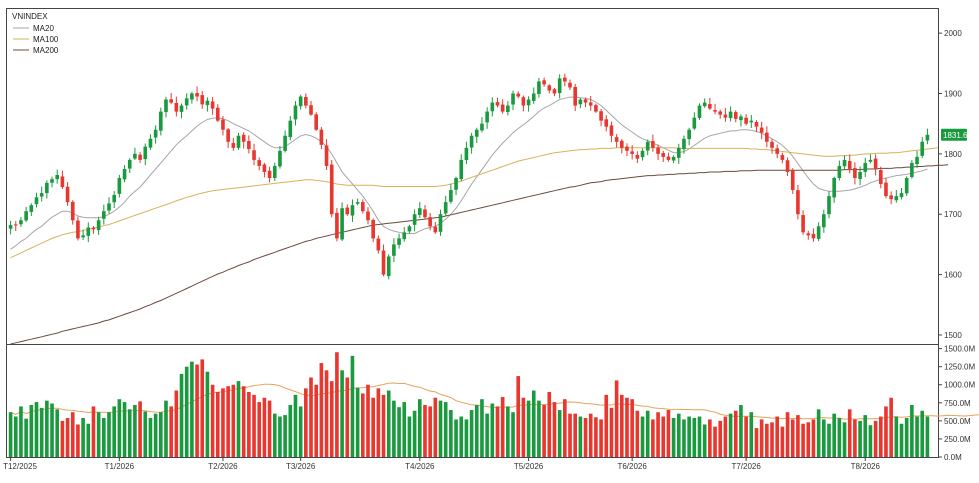 This screenshot has width=979, height=483. Describe the element at coordinates (46, 39) in the screenshot. I see `legend-label-ma100: MA100` at that location.